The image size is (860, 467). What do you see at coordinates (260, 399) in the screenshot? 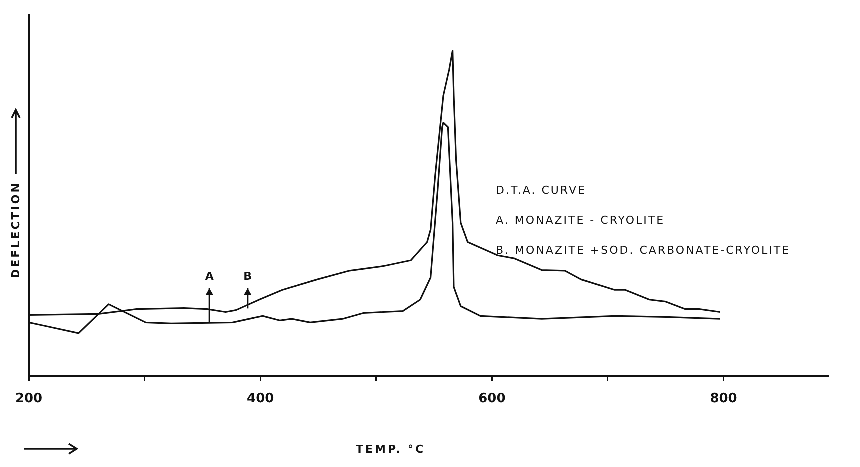
I see `x-tick-label: 400` at bounding box center [260, 399].